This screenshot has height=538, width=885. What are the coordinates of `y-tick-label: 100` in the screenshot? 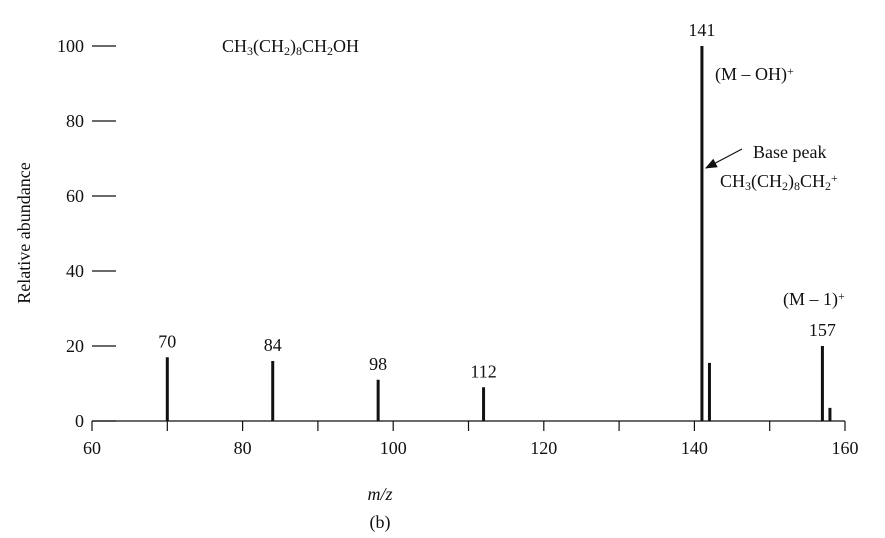 It's located at (70, 46).